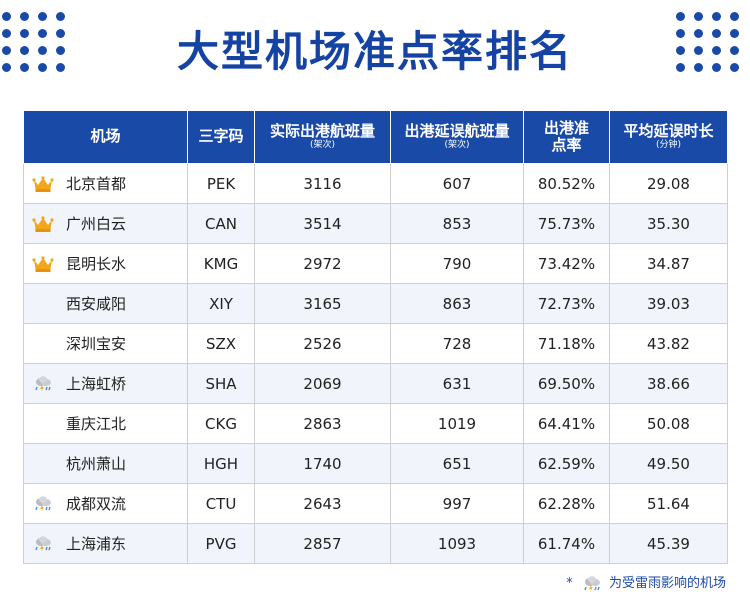 This screenshot has width=750, height=616. I want to click on flights-cell: 3165, so click(322, 303).